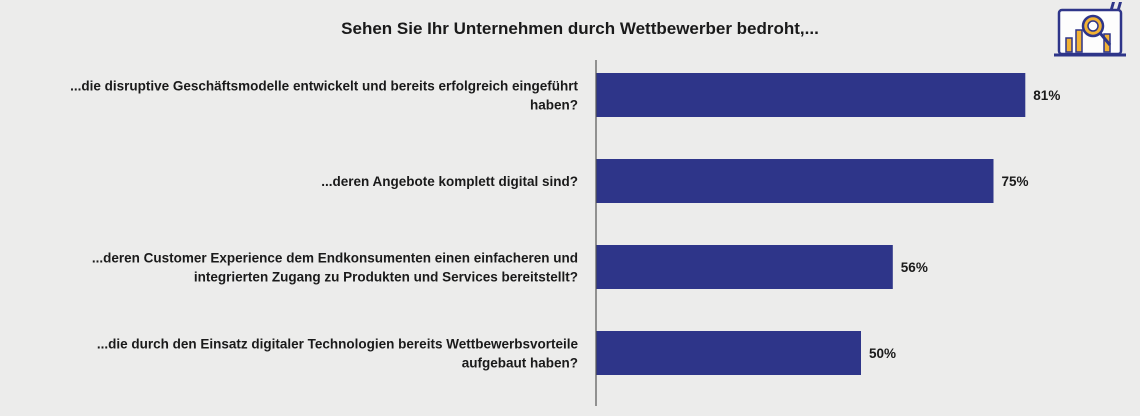 This screenshot has width=1140, height=416. Describe the element at coordinates (914, 267) in the screenshot. I see `value-label-3: 56%` at that location.